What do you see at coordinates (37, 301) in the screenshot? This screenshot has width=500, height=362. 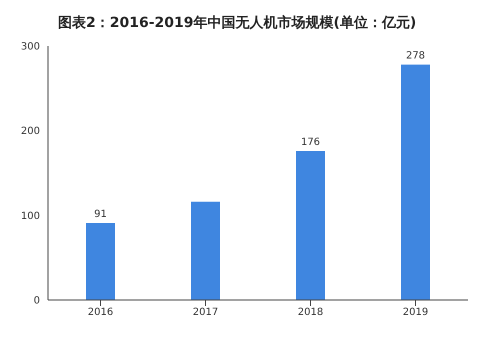 I see `y-tick-label: 0` at bounding box center [37, 301].